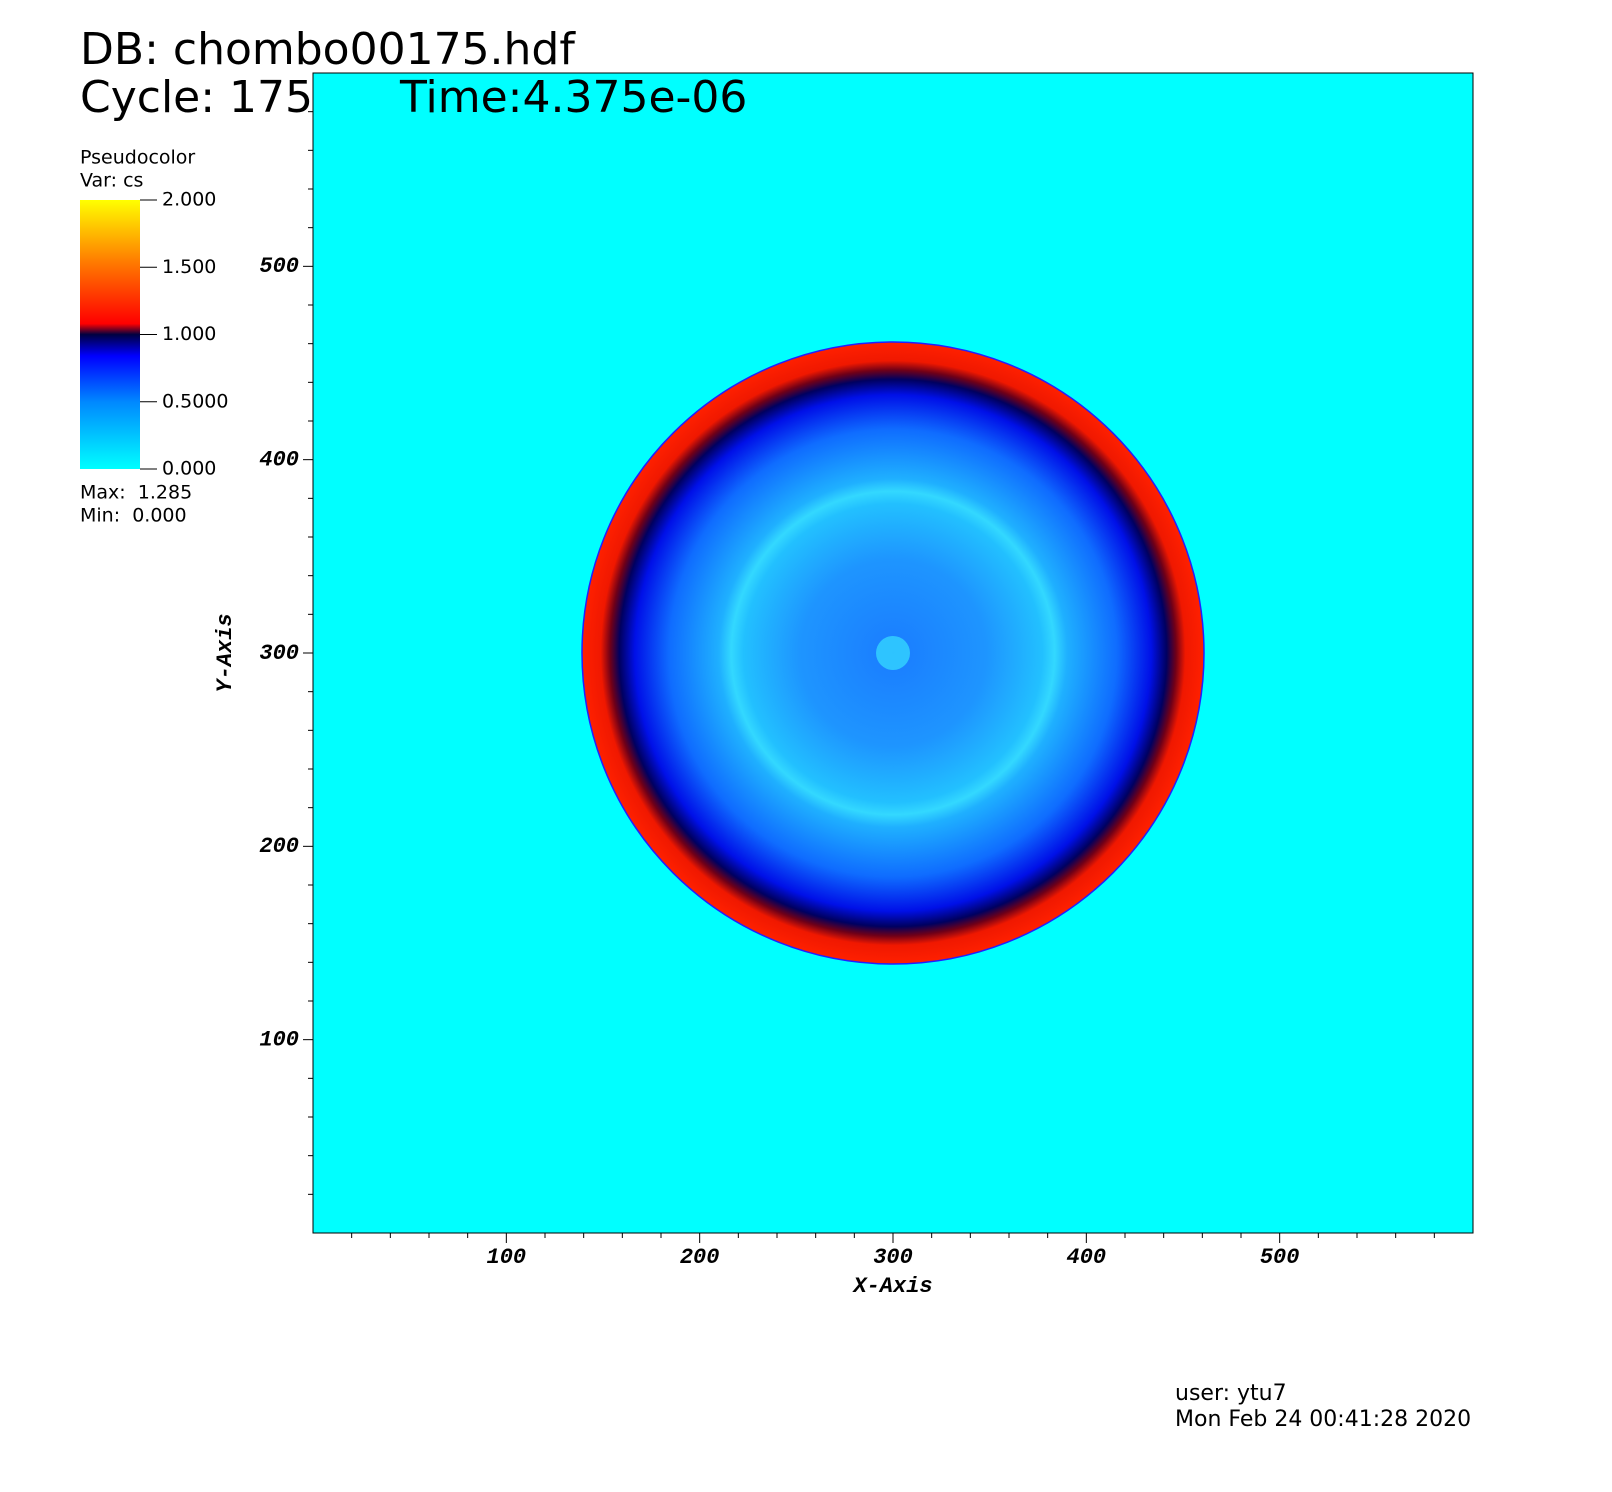 The width and height of the screenshot is (1612, 1492). Describe the element at coordinates (328, 49) in the screenshot. I see `db-title: DB: chombo00175.hdf` at that location.